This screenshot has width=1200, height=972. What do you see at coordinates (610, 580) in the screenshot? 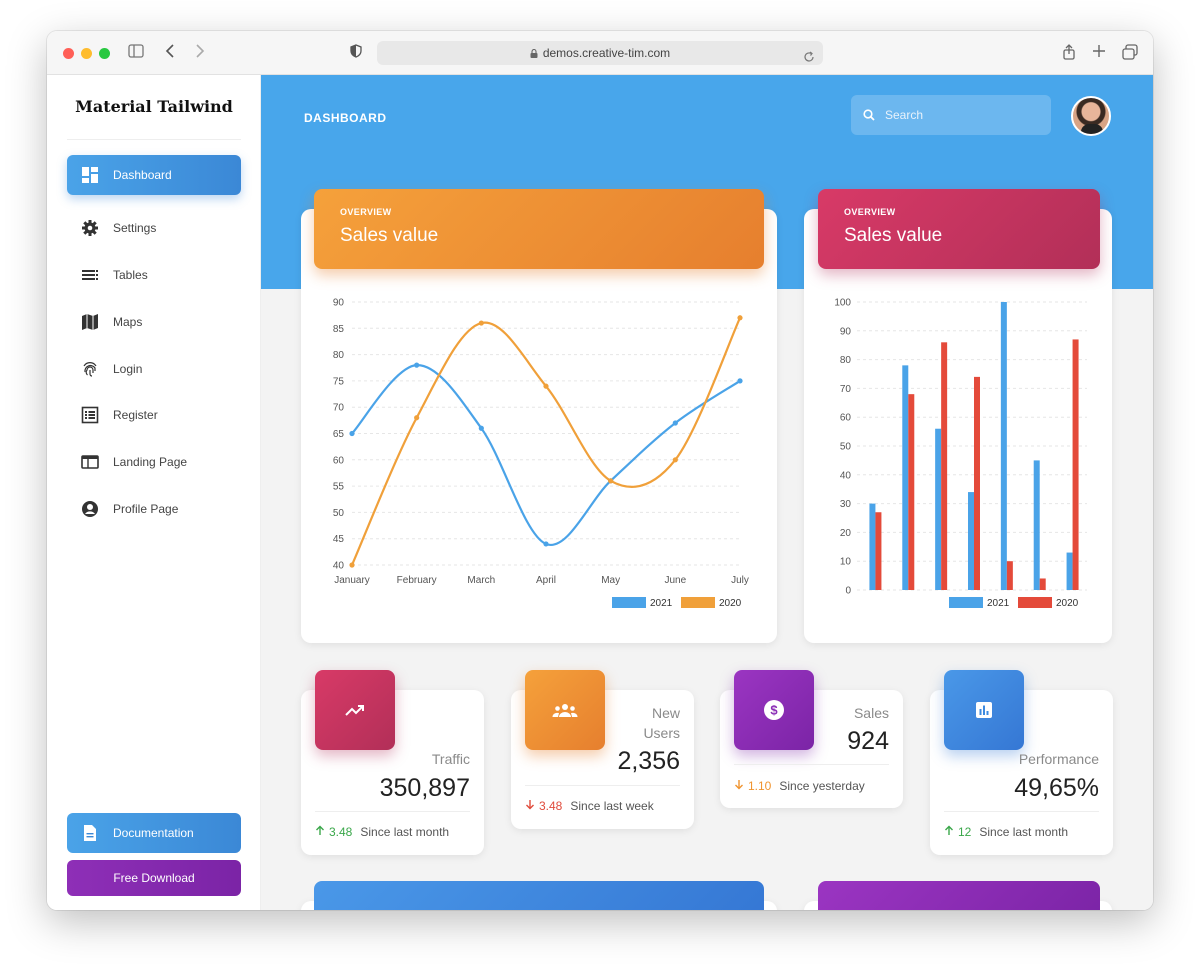
I see `x-tick-label: May` at bounding box center [610, 580].